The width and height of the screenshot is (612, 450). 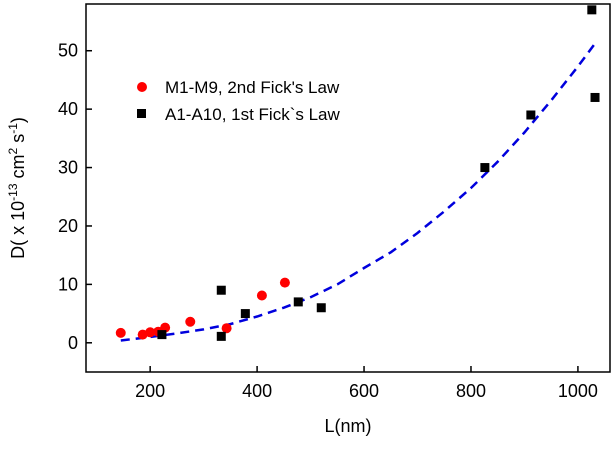 I want to click on y-axis-title-mid2: s, so click(x=18, y=141).